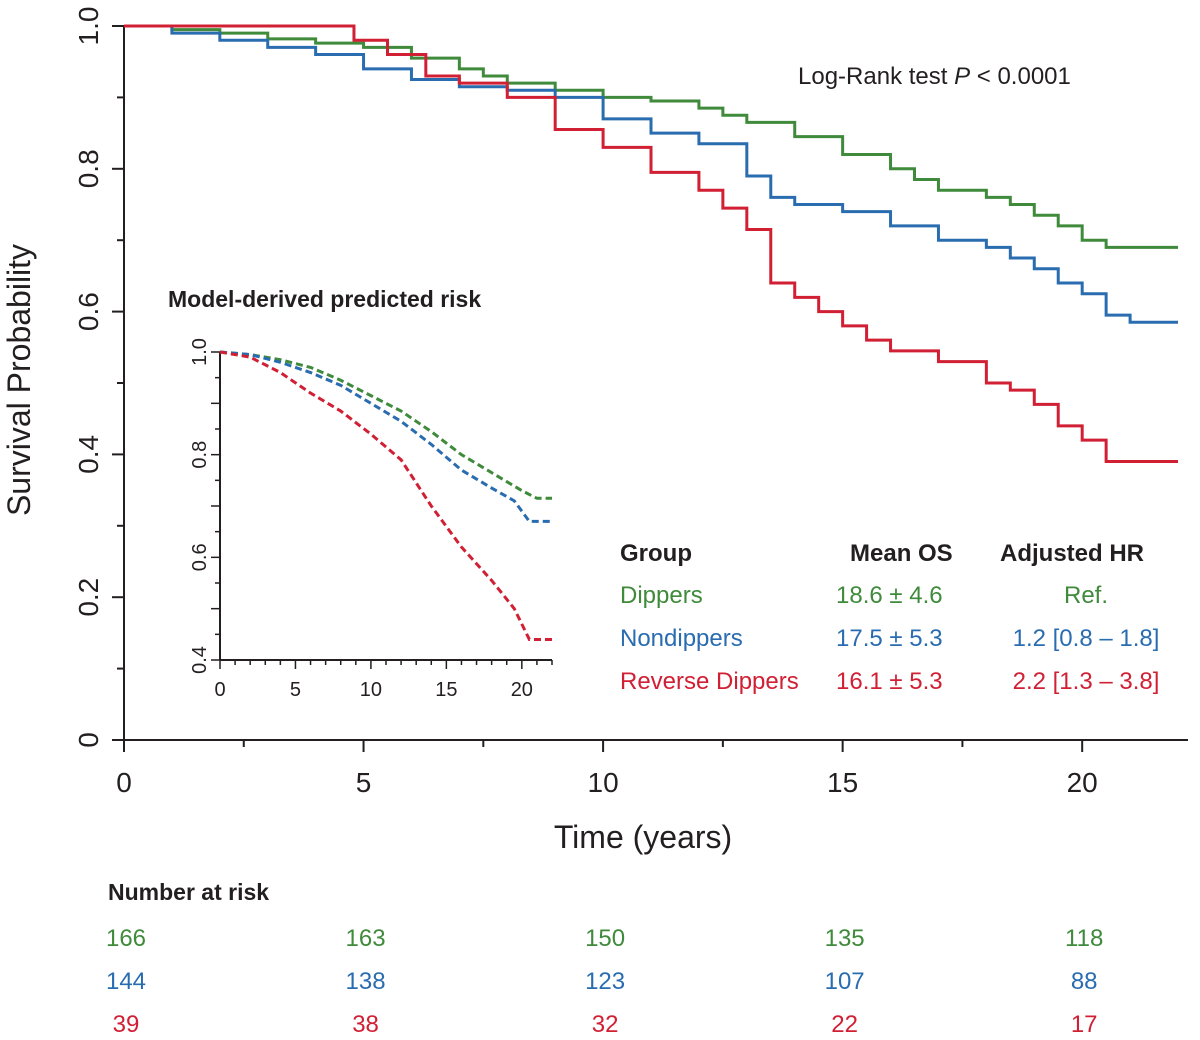  What do you see at coordinates (661, 595) in the screenshot?
I see `table-cell-group: Dippers` at bounding box center [661, 595].